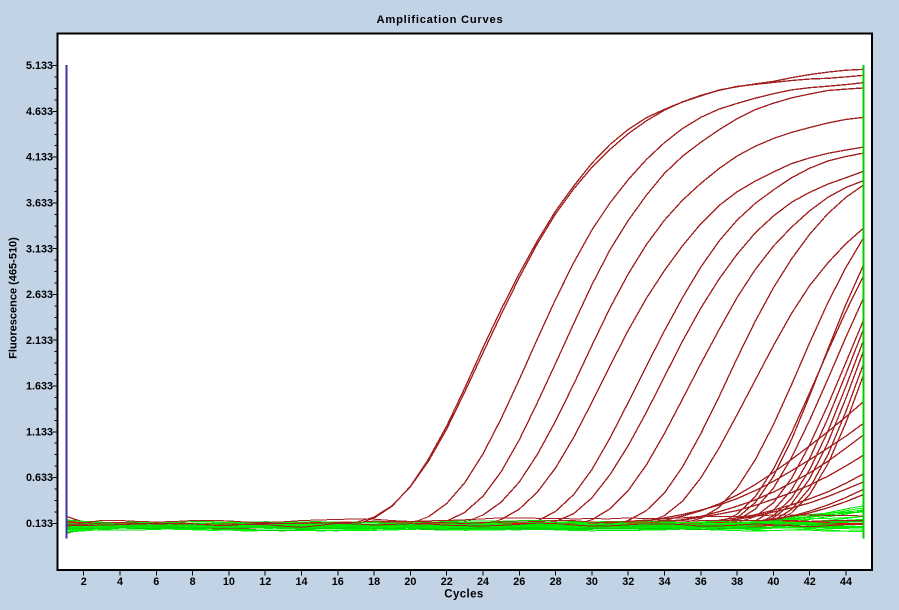  I want to click on svg-text: 22, so click(447, 582).